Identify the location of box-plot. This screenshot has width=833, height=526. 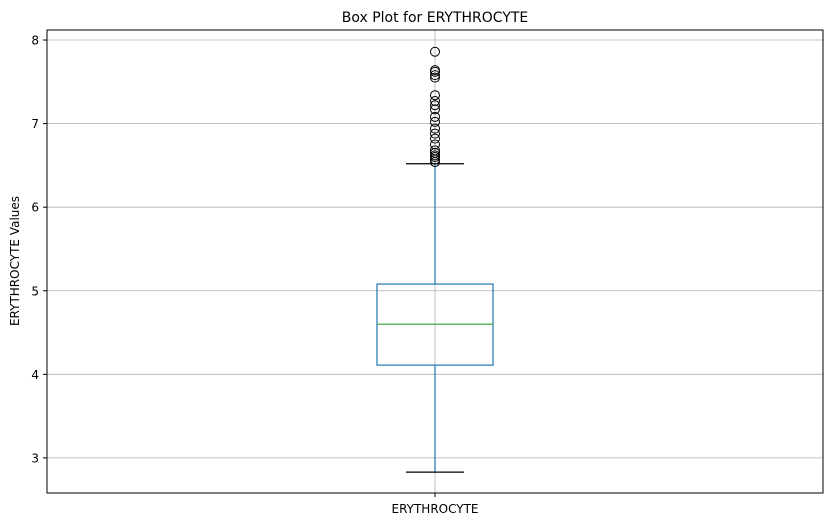
(435, 259).